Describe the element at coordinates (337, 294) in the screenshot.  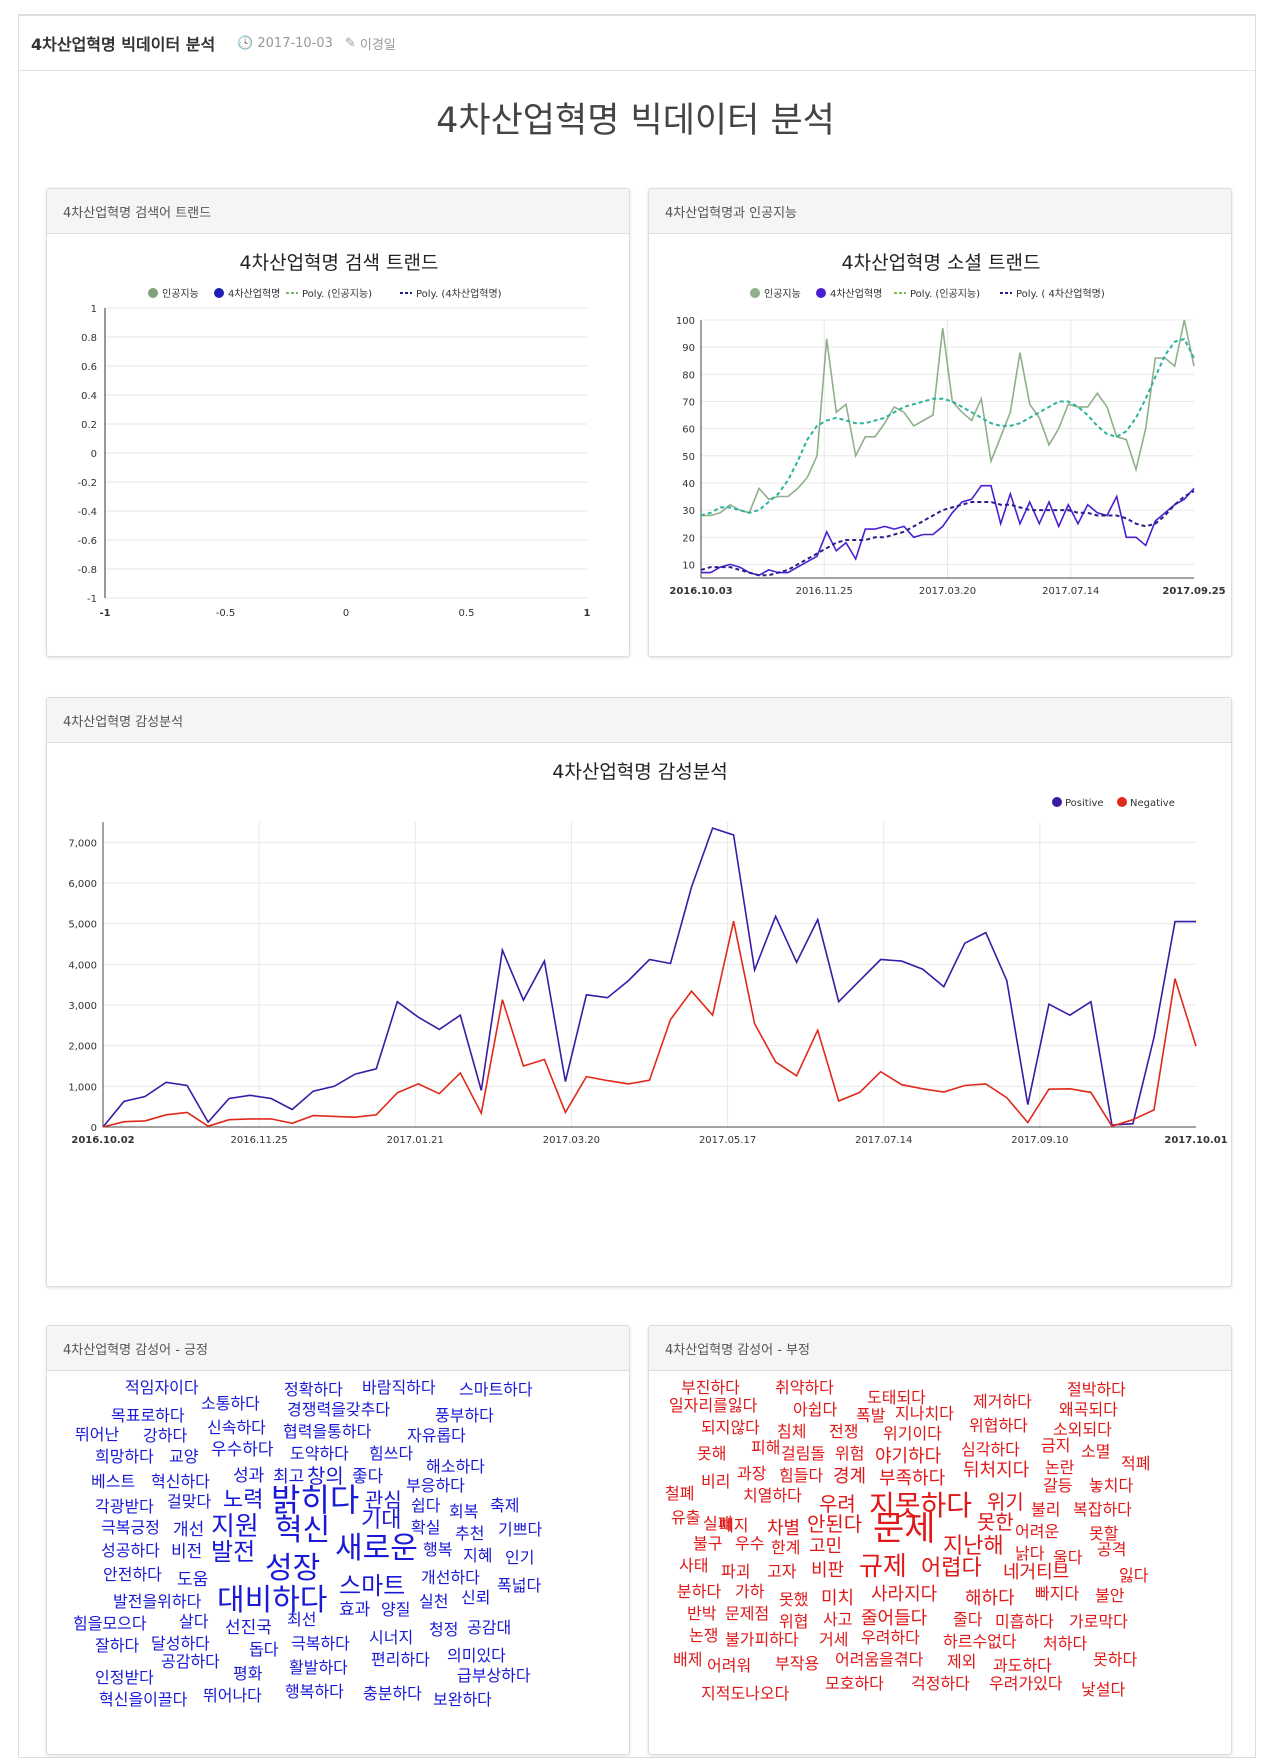
I see `legend-label: Poly. (인공지능)` at that location.